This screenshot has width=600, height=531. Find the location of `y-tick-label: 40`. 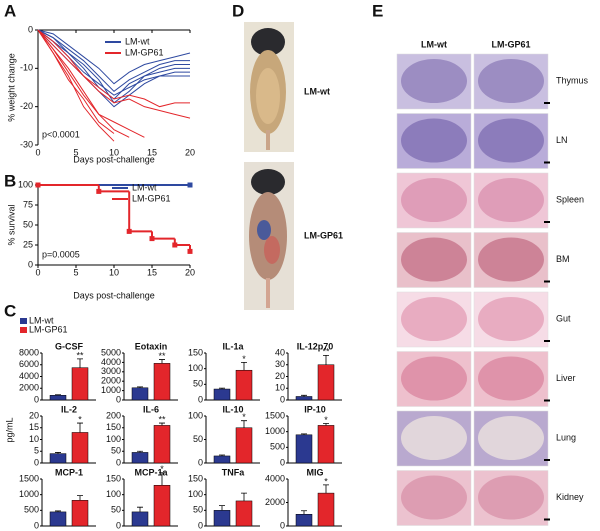

y-tick-label: 40 is located at coordinates (280, 352).